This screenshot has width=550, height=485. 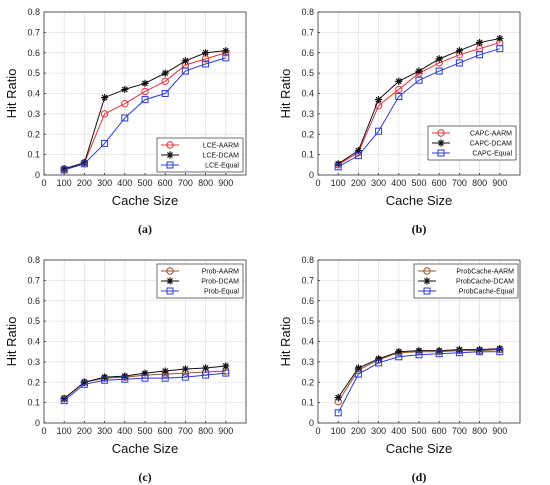 What do you see at coordinates (419, 373) in the screenshot?
I see `series-ProbCache-DCAM` at bounding box center [419, 373].